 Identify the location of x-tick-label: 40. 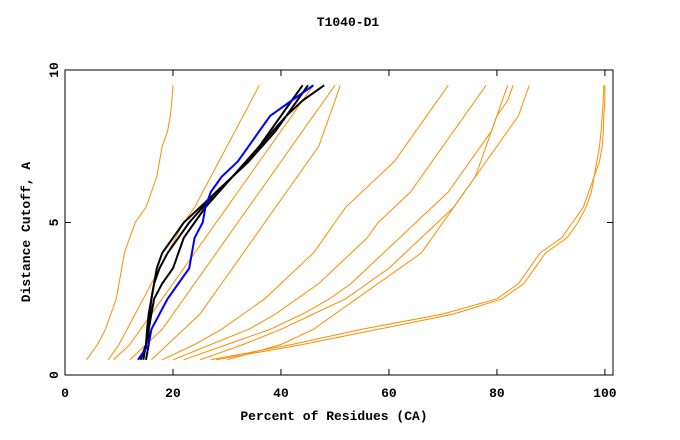
(281, 393).